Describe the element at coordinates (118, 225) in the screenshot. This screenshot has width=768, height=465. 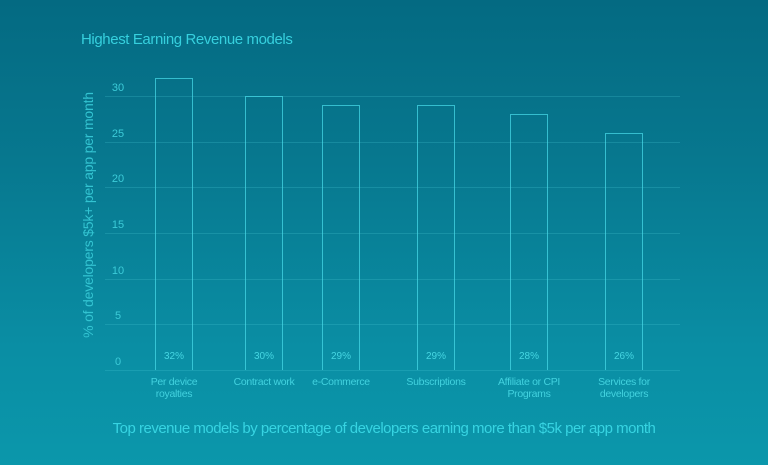
I see `y-tick-label: 15` at that location.